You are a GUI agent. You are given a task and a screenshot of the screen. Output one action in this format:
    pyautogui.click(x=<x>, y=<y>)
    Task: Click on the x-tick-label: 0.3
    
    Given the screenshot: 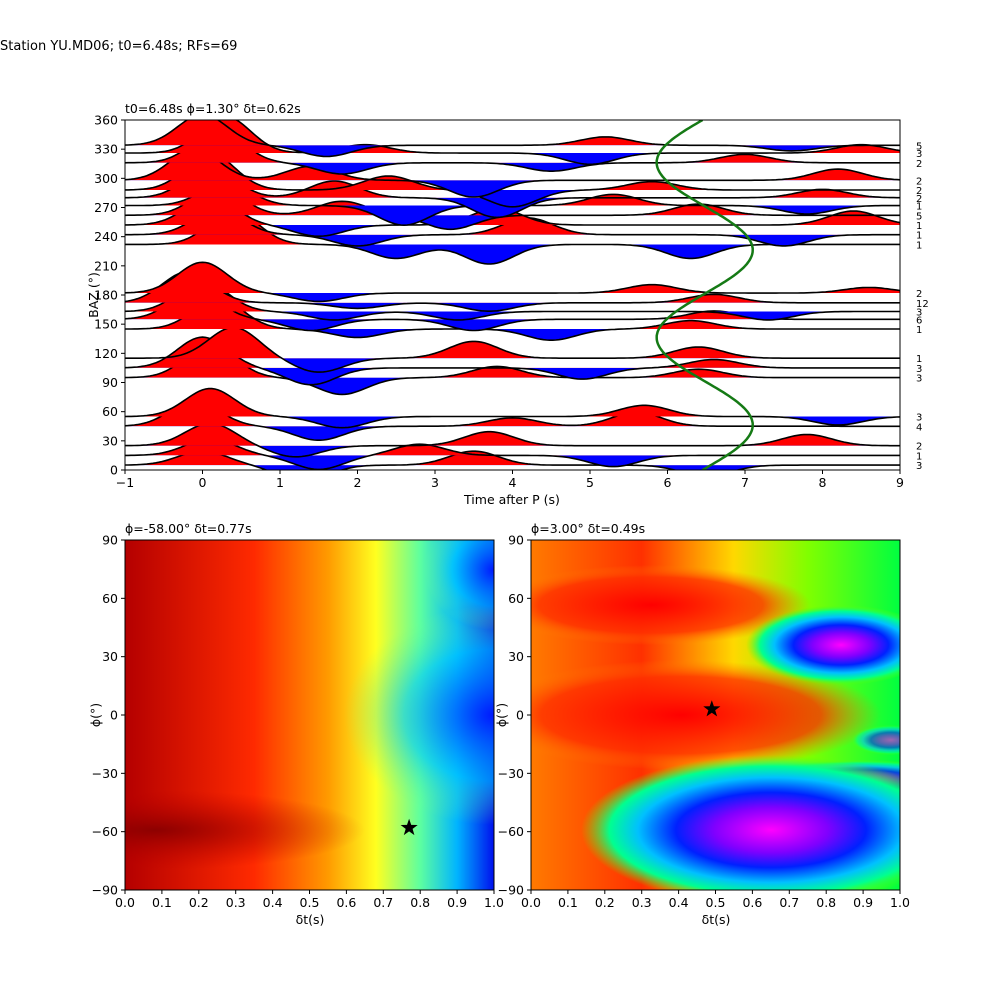 What is the action you would take?
    pyautogui.click(x=642, y=902)
    